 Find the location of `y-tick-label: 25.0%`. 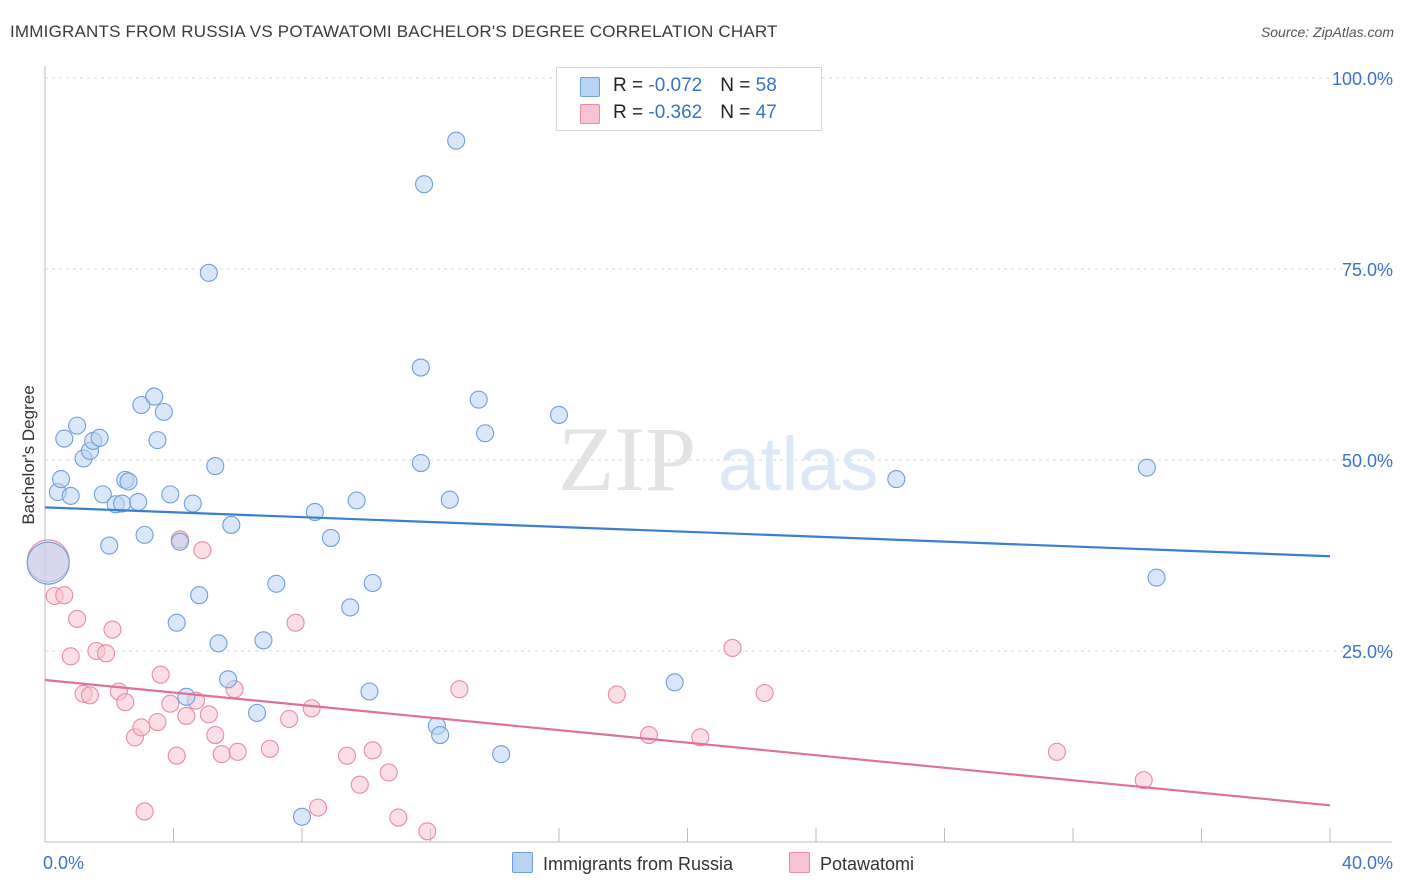

y-tick-label: 25.0% is located at coordinates (1367, 652).